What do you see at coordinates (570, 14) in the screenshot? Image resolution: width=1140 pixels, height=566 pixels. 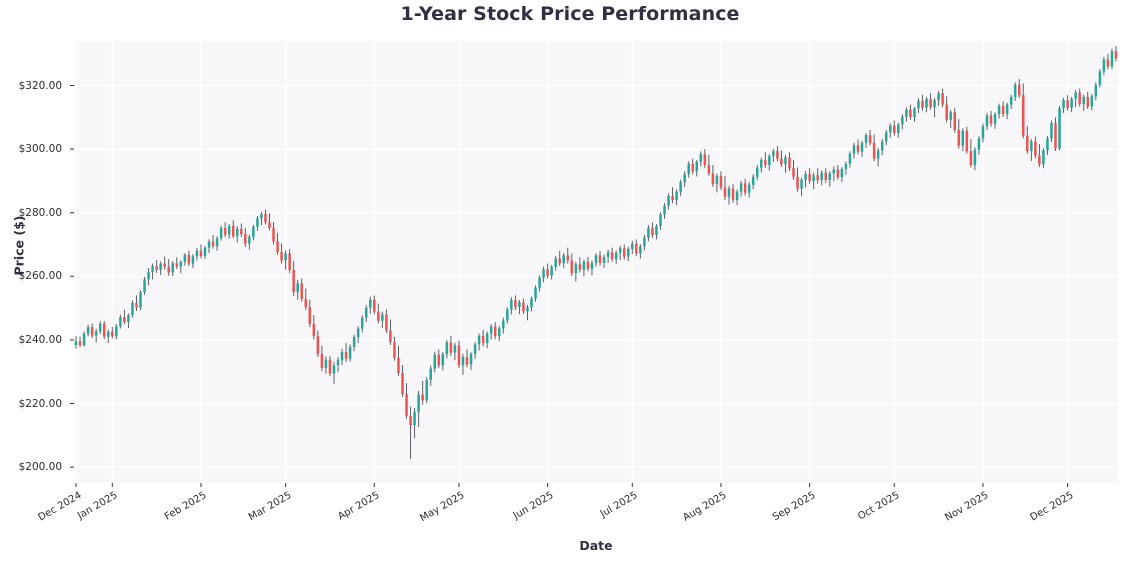 I see `chart-title: 1-Year Stock Price Performance` at bounding box center [570, 14].